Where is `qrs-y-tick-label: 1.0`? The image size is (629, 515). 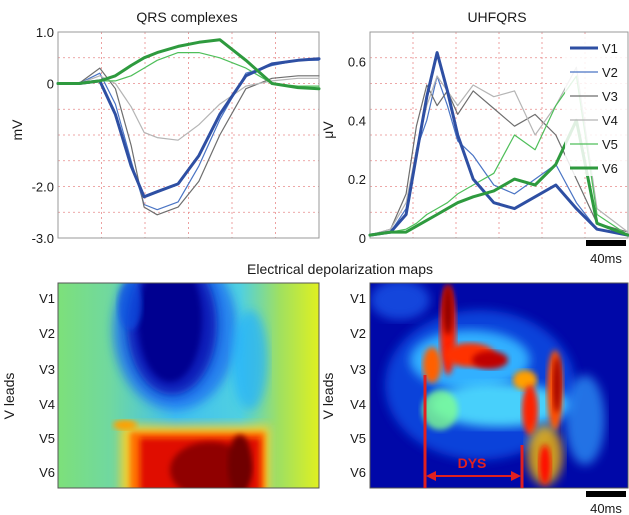 qrs-y-tick-label: 1.0 is located at coordinates (45, 32).